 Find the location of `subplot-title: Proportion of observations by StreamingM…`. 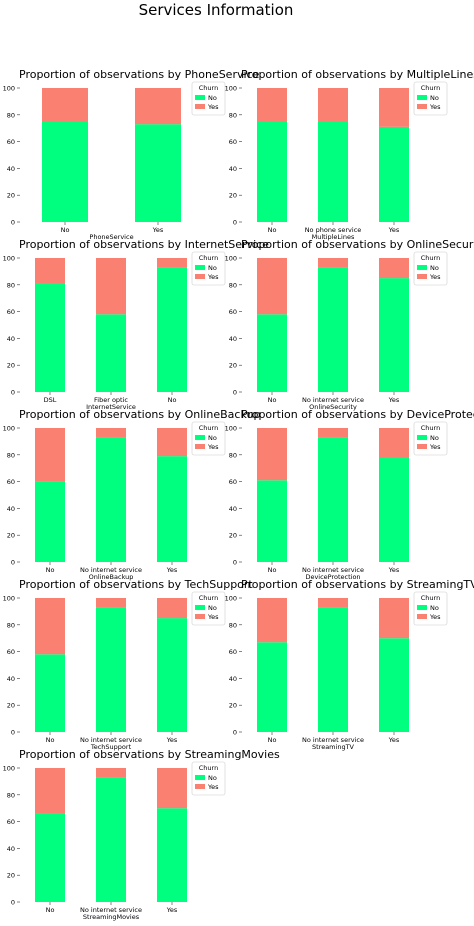

subplot-title: Proportion of observations by StreamingM… is located at coordinates (149, 754).